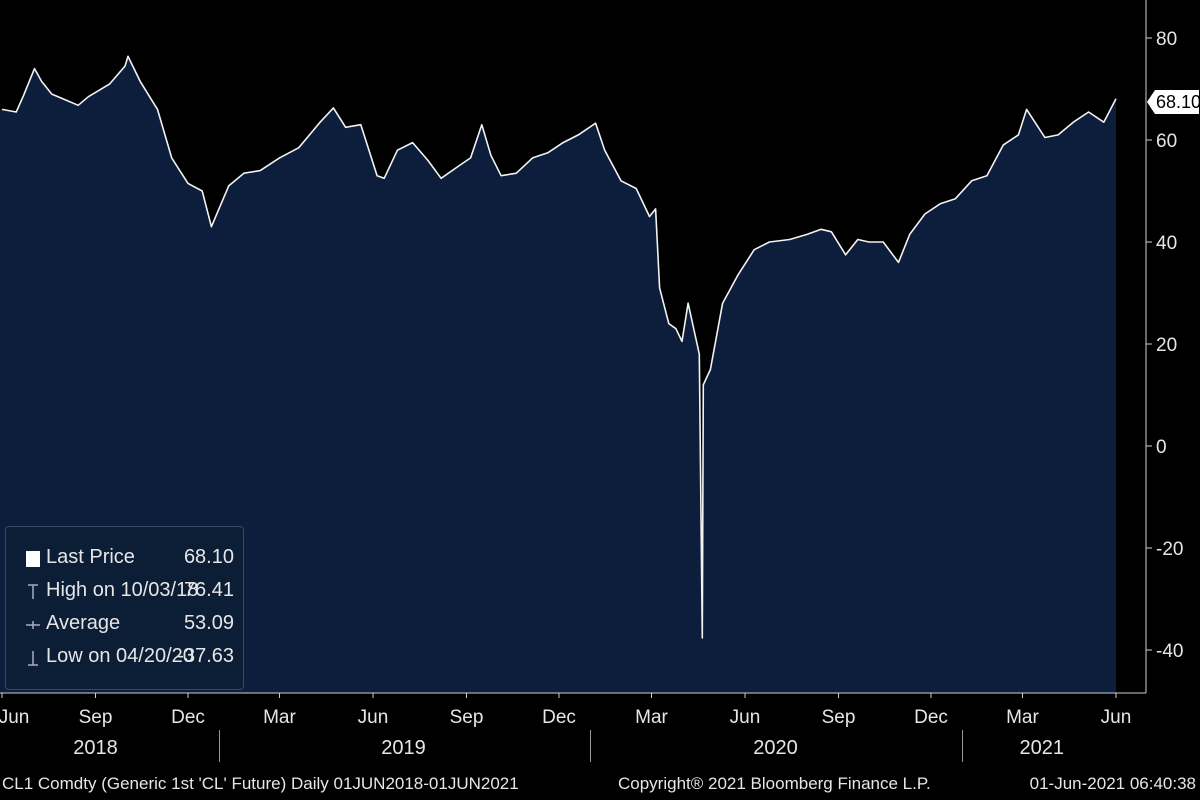 This screenshot has width=1200, height=800. Describe the element at coordinates (1042, 748) in the screenshot. I see `year-label: 2021` at that location.